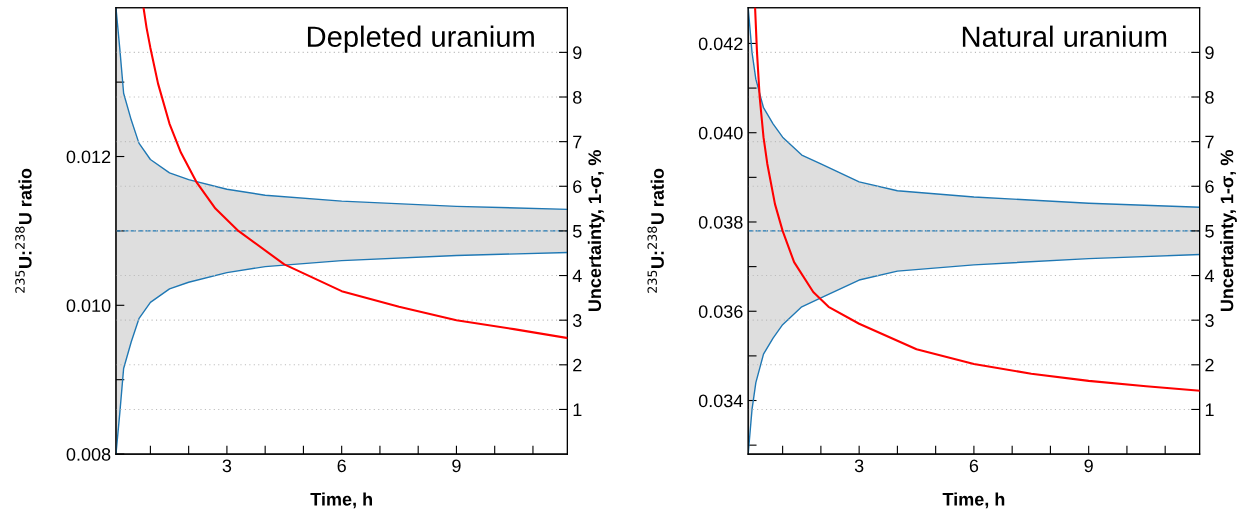  I want to click on y-tick-label: 0.038, so click(720, 222).